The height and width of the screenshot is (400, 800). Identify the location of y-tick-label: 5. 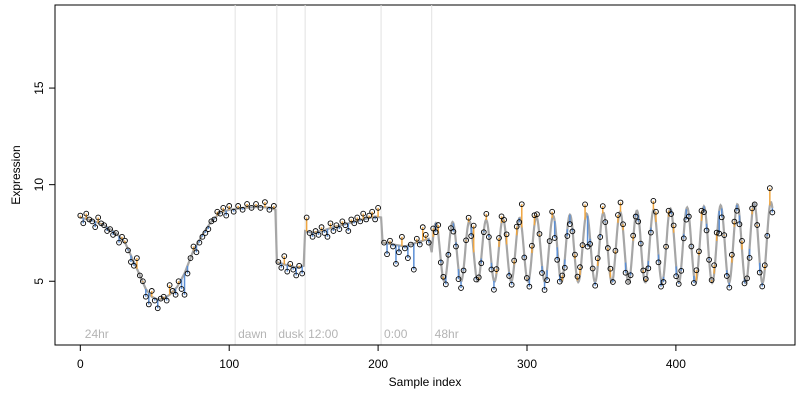
(39, 281).